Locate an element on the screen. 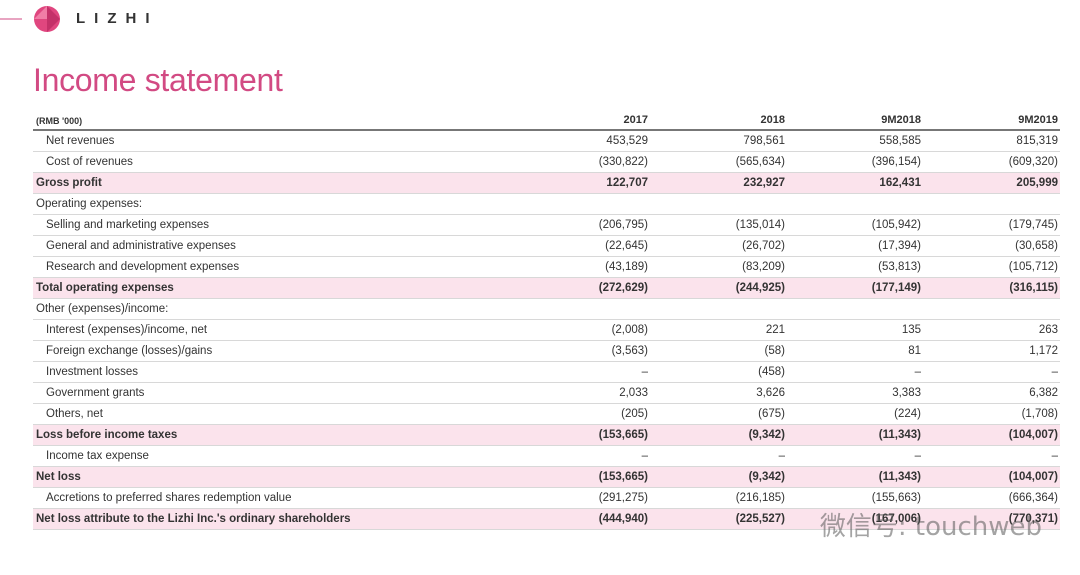  row-label: Loss before income taxes is located at coordinates (107, 435).